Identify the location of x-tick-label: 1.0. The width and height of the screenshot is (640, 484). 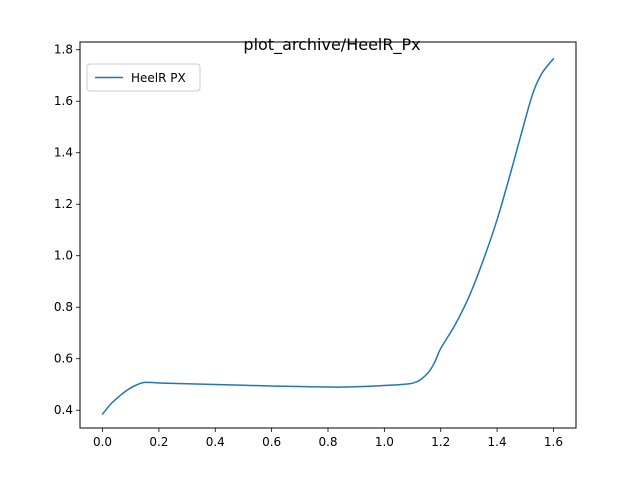
(384, 442).